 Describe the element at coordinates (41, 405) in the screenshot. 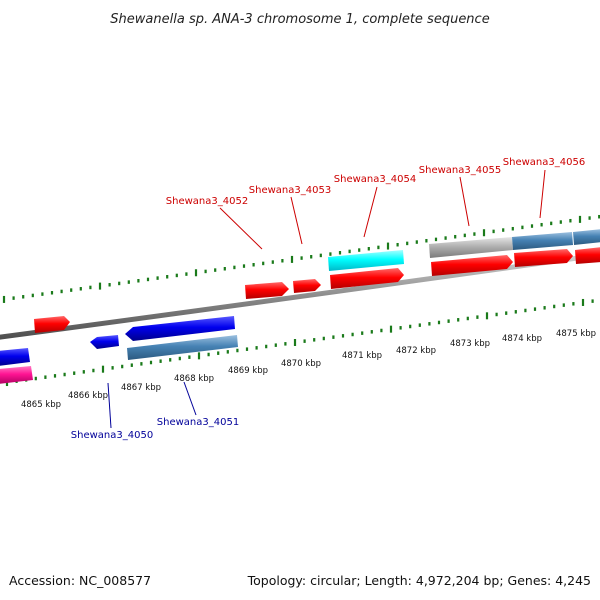

I see `tick-label: 4865 kbp` at that location.